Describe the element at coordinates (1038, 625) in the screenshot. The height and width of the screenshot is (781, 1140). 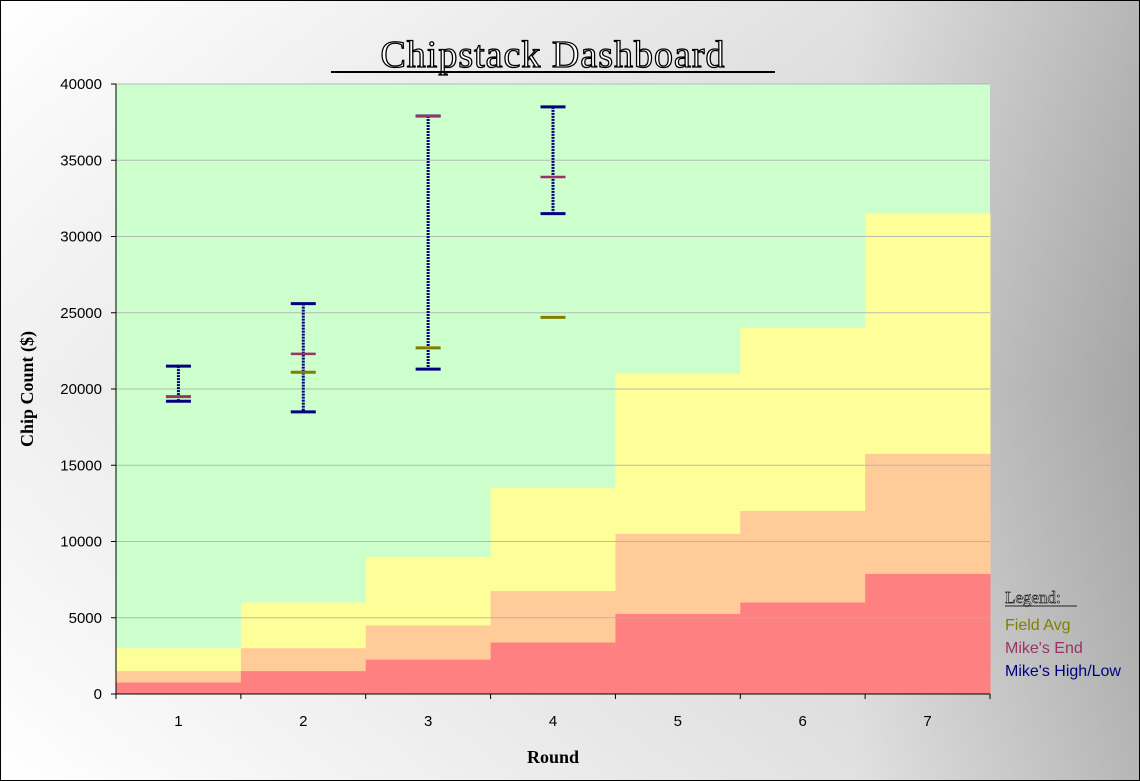
I see `legend-item-field-avg: Field Avg` at that location.